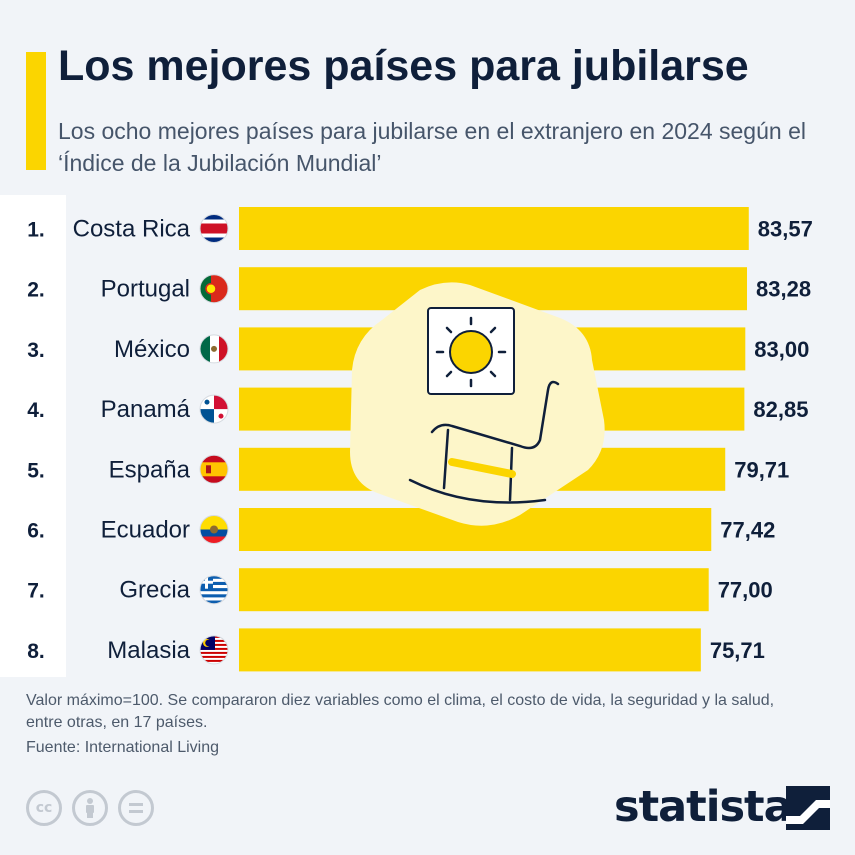  Describe the element at coordinates (36, 410) in the screenshot. I see `rank-label: 4.` at that location.